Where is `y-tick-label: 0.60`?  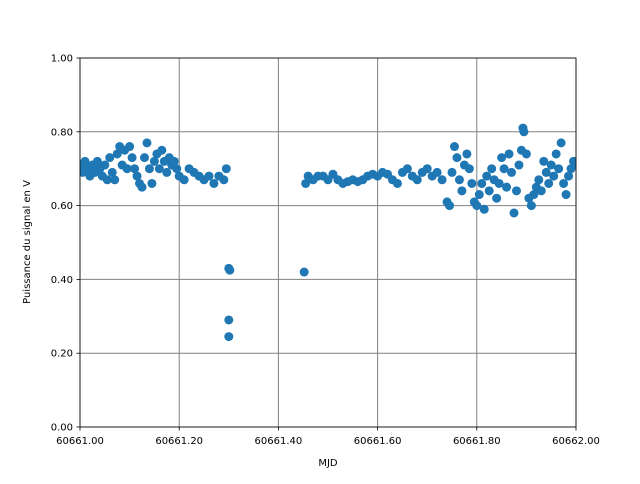
y-tick-label: 0.60 is located at coordinates (62, 206).